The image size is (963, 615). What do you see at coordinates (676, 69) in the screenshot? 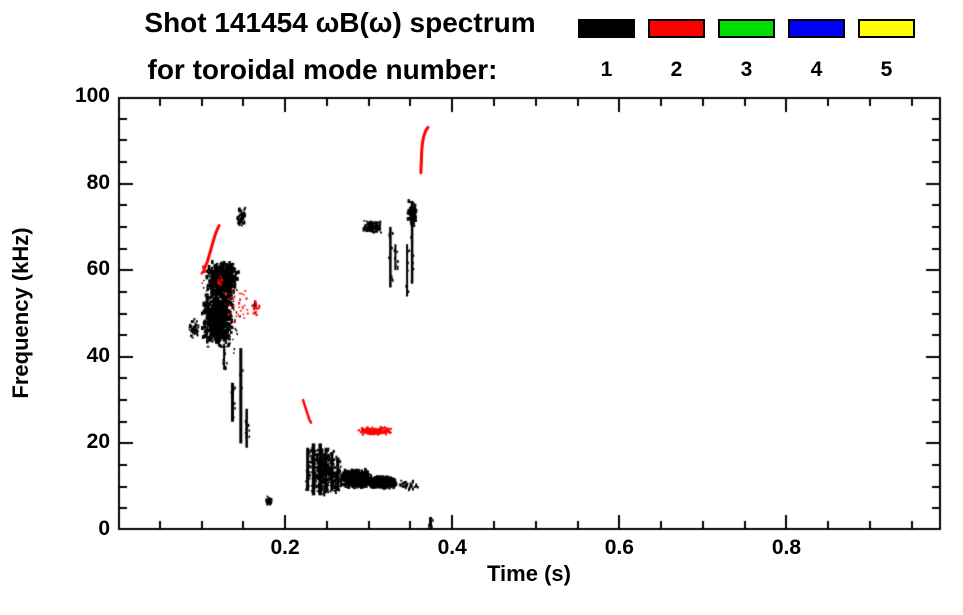
I see `legend-label-mode-2: 2` at bounding box center [676, 69].